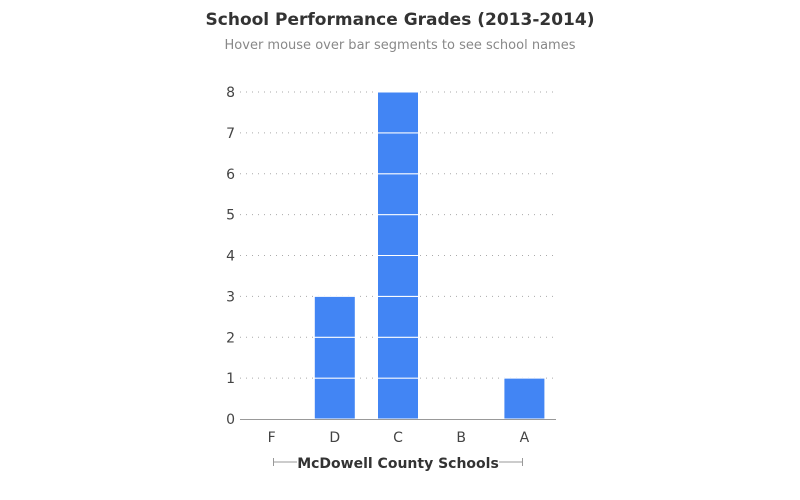 The image size is (800, 500). I want to click on y-tick-label: 6, so click(230, 175).